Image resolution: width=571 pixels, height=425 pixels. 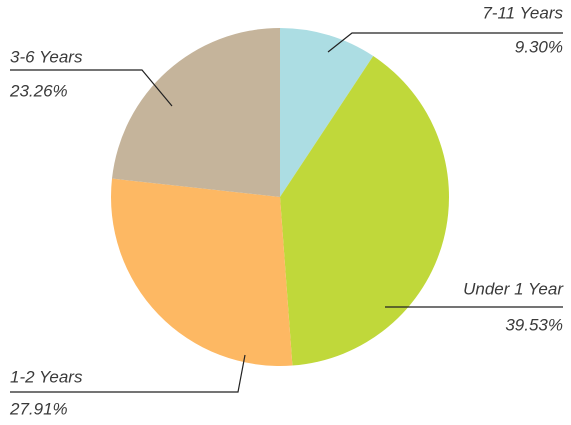 What do you see at coordinates (38, 90) in the screenshot?
I see `value-label: 23.26%` at bounding box center [38, 90].